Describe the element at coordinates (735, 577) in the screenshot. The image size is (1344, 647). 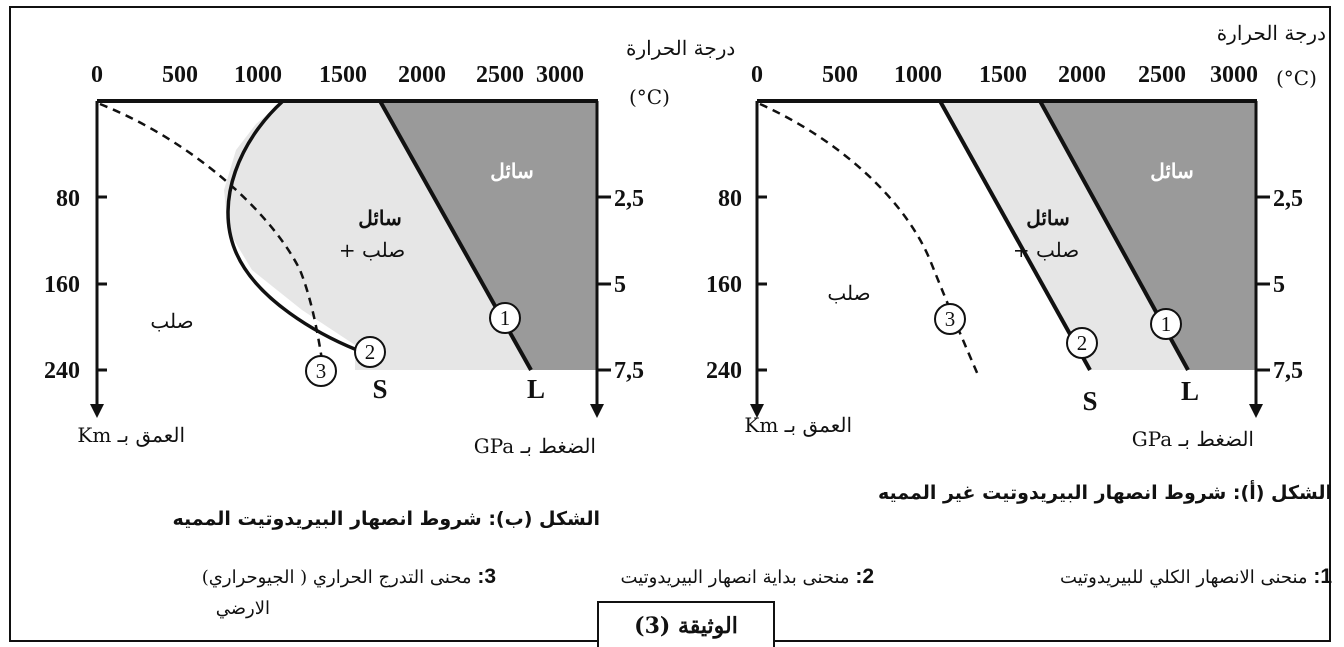
I see `legend-item-2-text: منحنى بداية انصهار البيريدوتيت` at that location.